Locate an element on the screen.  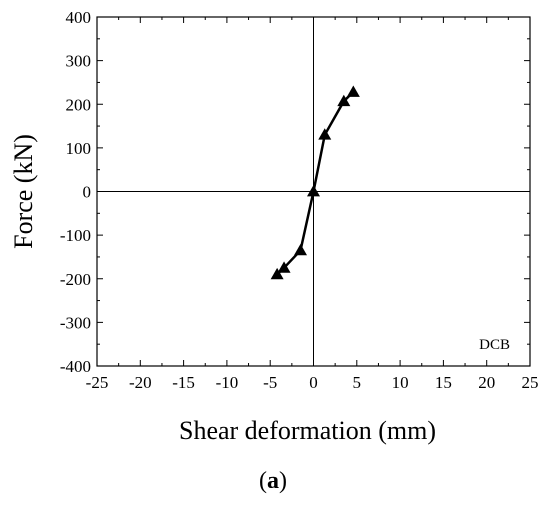
x-tick-label: 20 is located at coordinates (486, 382).